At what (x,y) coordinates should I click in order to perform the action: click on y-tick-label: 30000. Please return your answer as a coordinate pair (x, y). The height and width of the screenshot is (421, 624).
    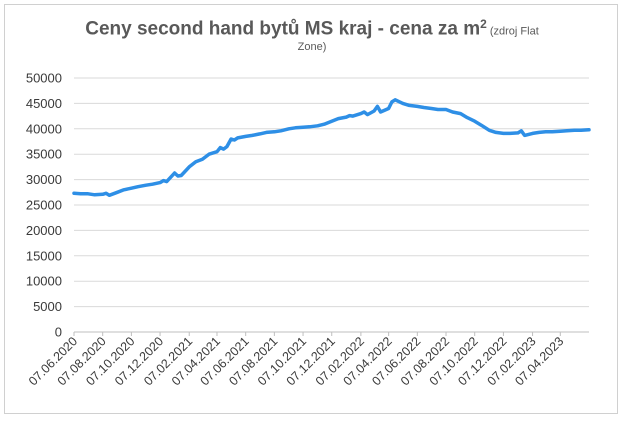
    Looking at the image, I should click on (44, 179).